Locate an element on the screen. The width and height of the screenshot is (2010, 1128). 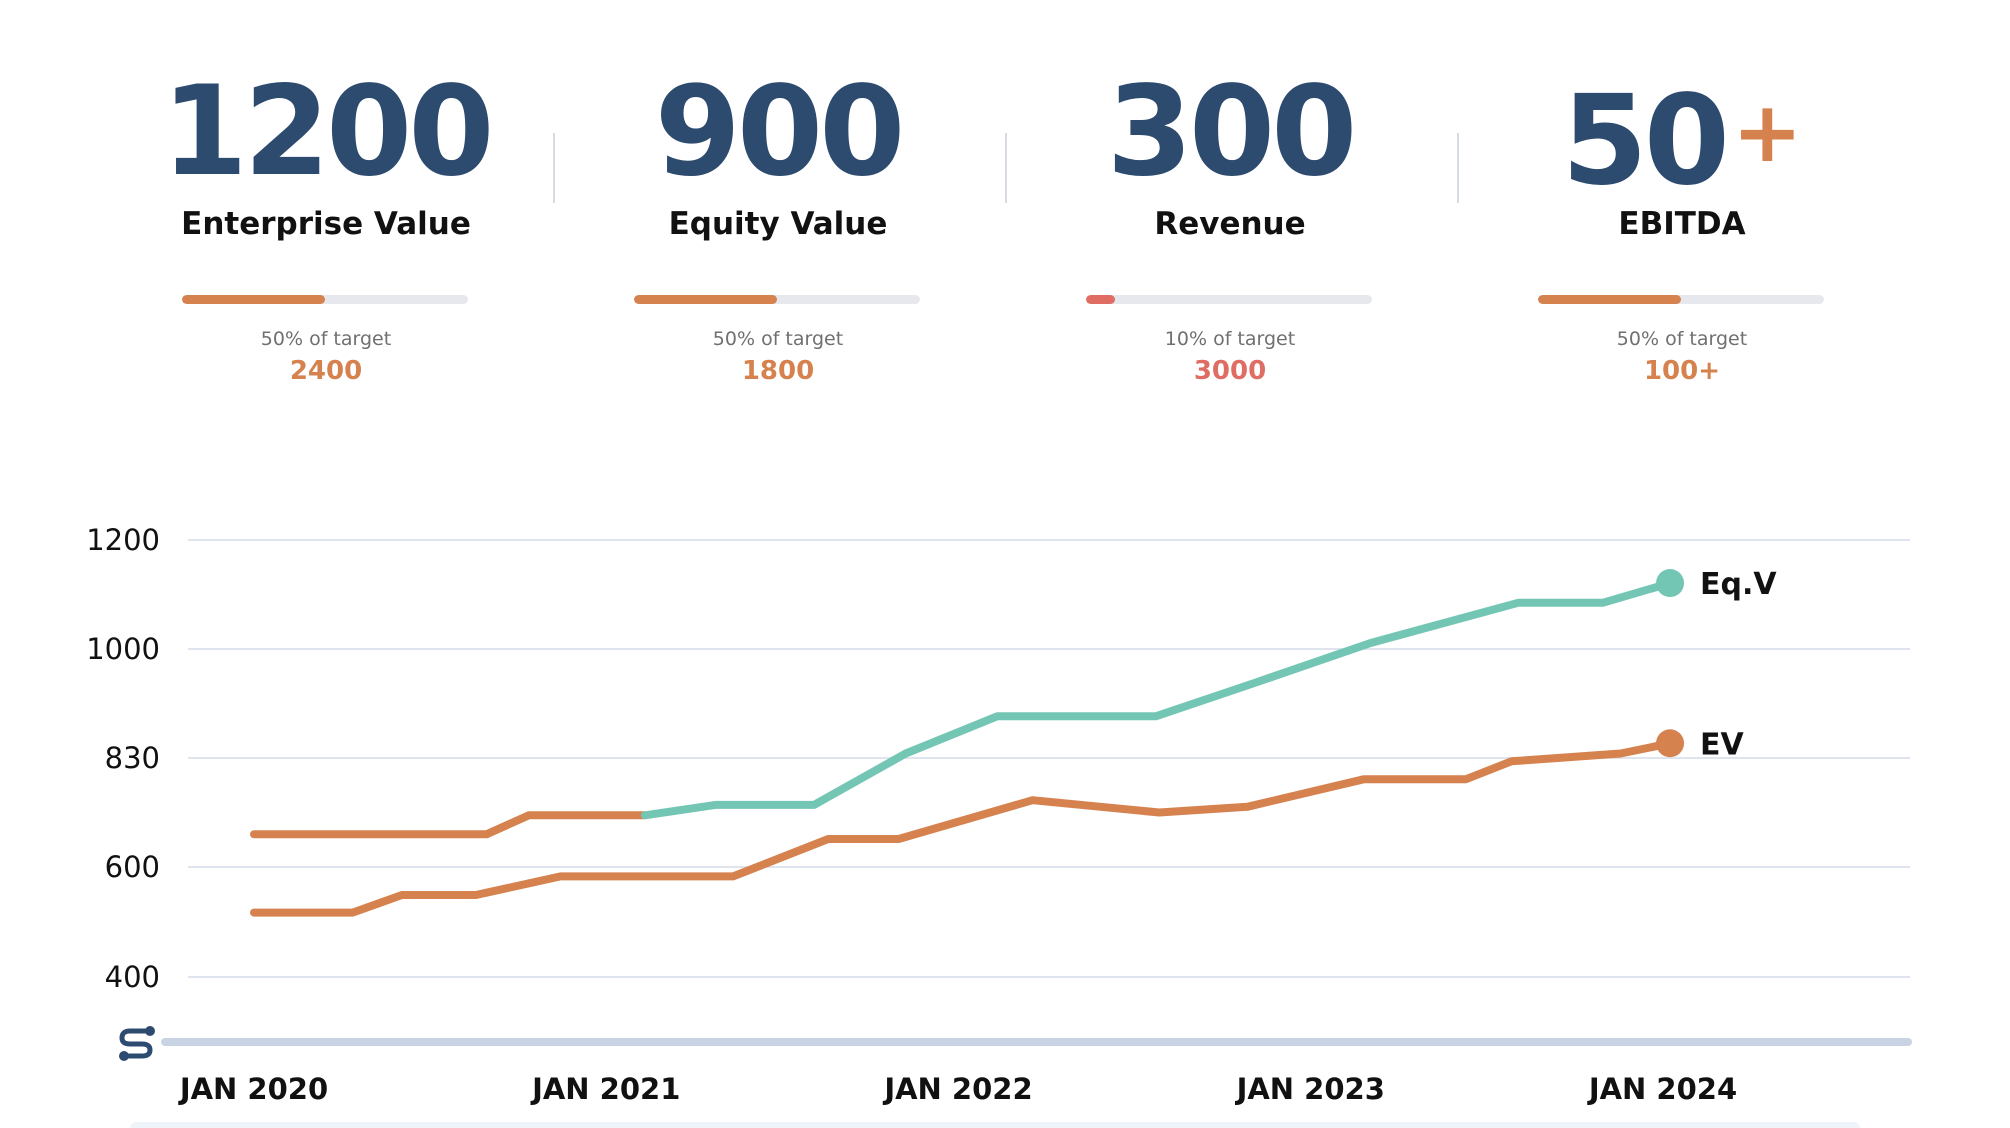
kpi-suffix: + is located at coordinates (1767, 132).